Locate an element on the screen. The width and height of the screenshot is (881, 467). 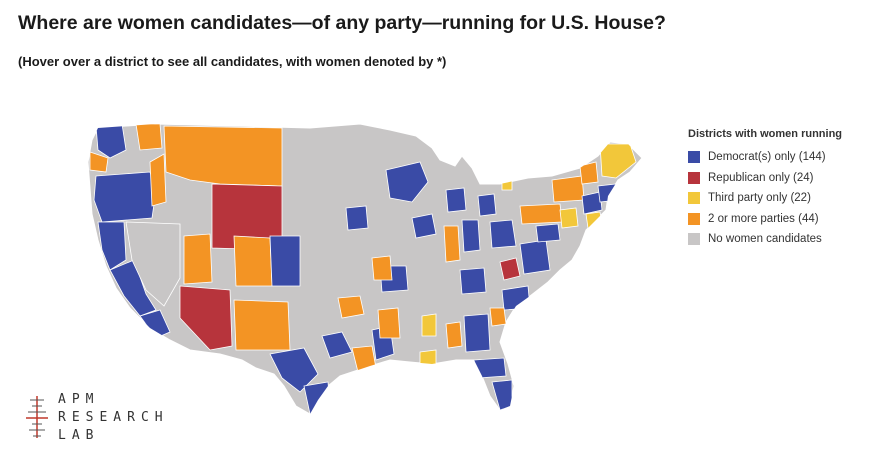
legend-label-multi: 2 or more parties (44) is located at coordinates (763, 218).